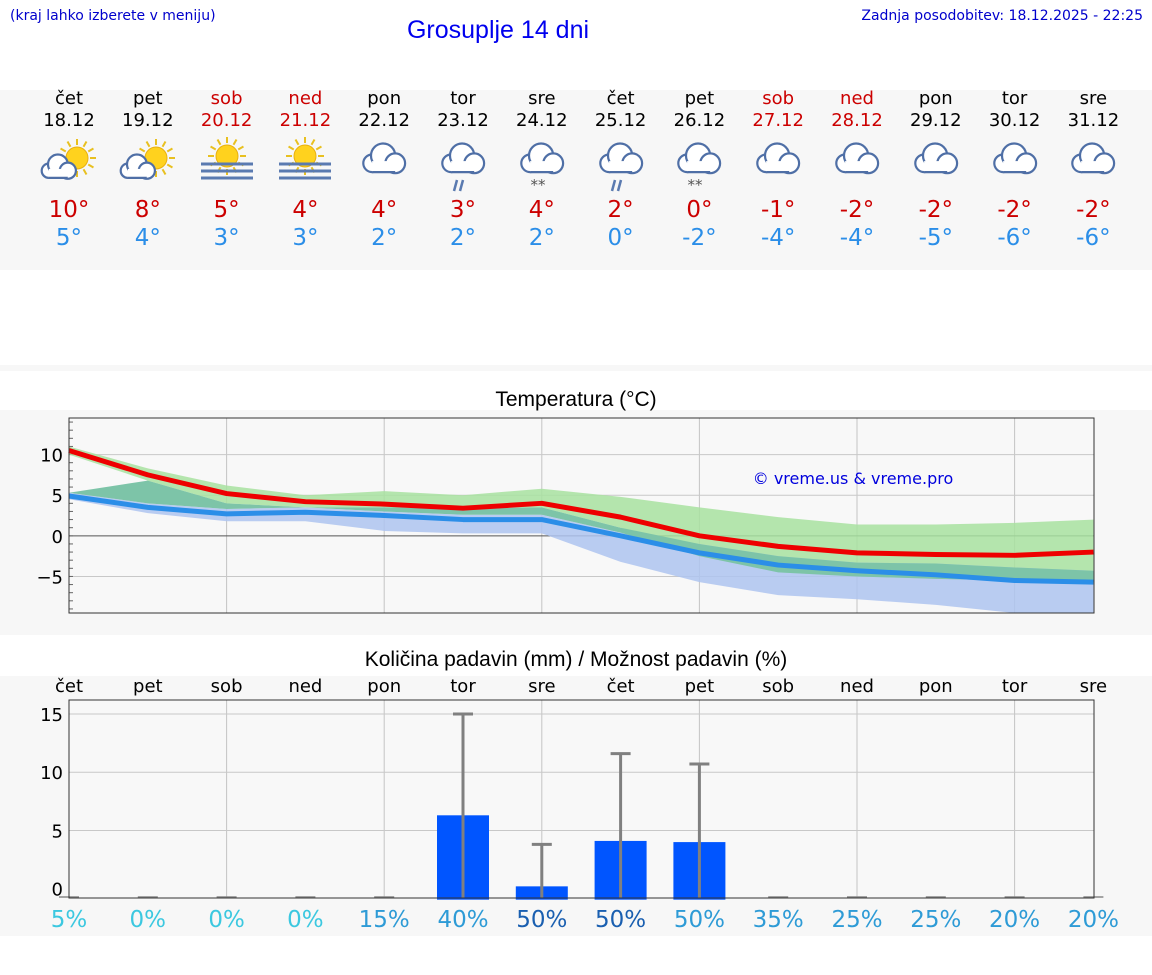 This screenshot has height=975, width=1152. Describe the element at coordinates (384, 686) in the screenshot. I see `precip-day-label: pon` at that location.